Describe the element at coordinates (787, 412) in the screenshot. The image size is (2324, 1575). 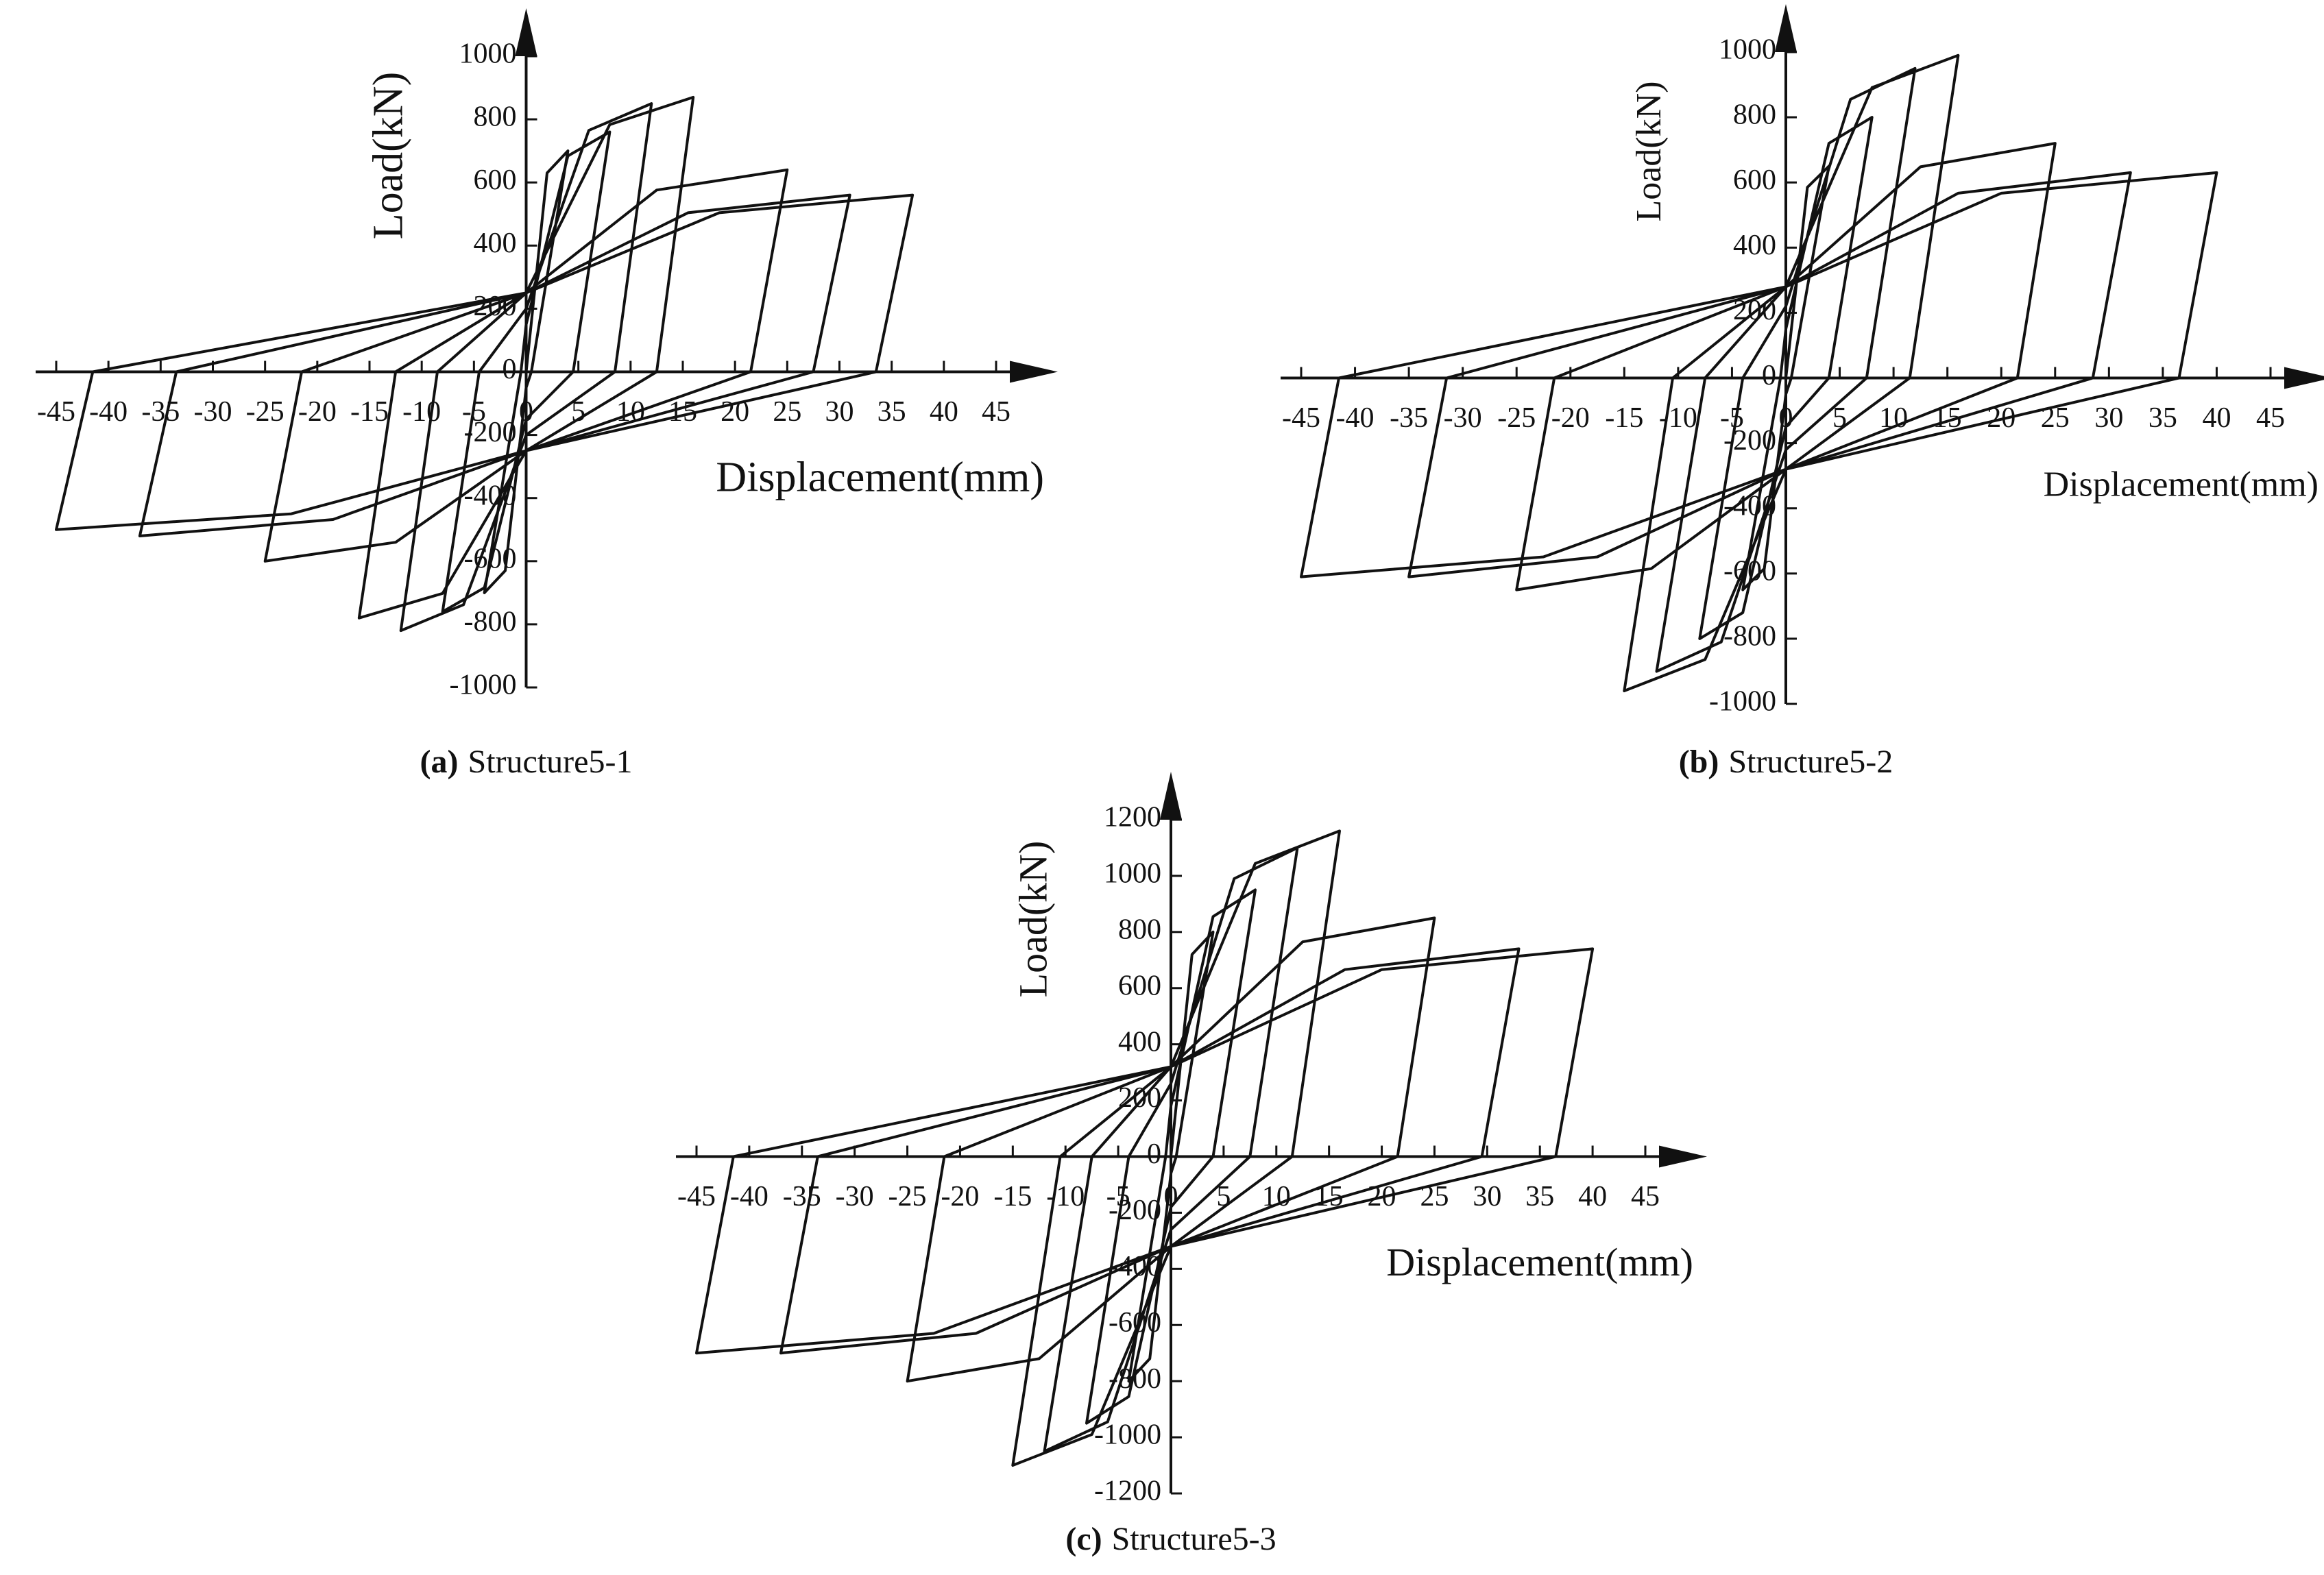
I see `x-tick-label: 25` at that location.